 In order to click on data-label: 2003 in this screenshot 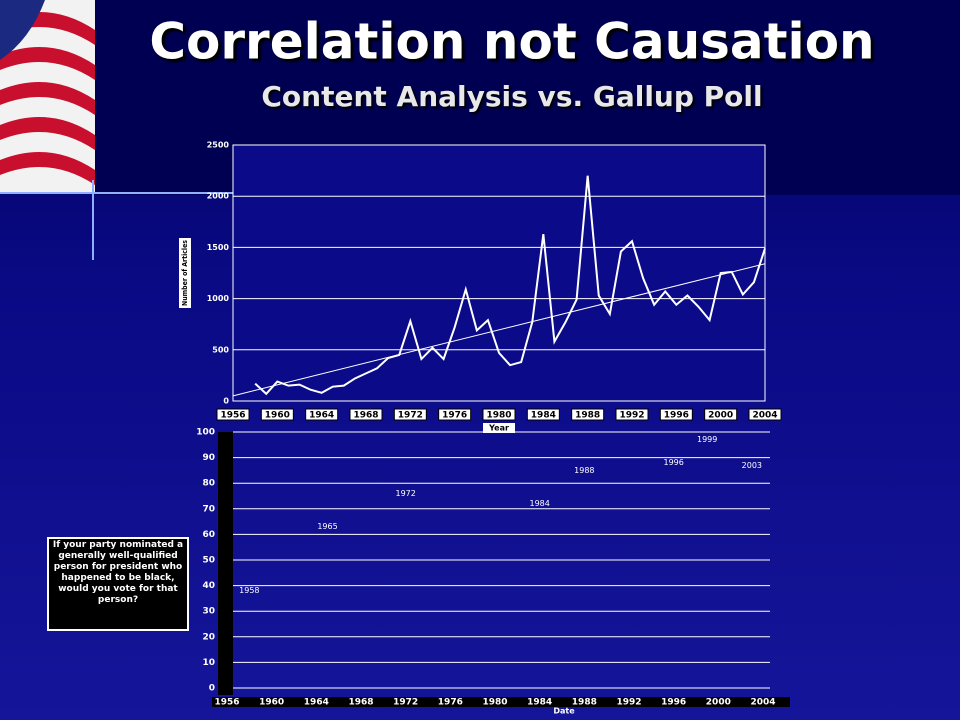, I will do `click(752, 465)`.